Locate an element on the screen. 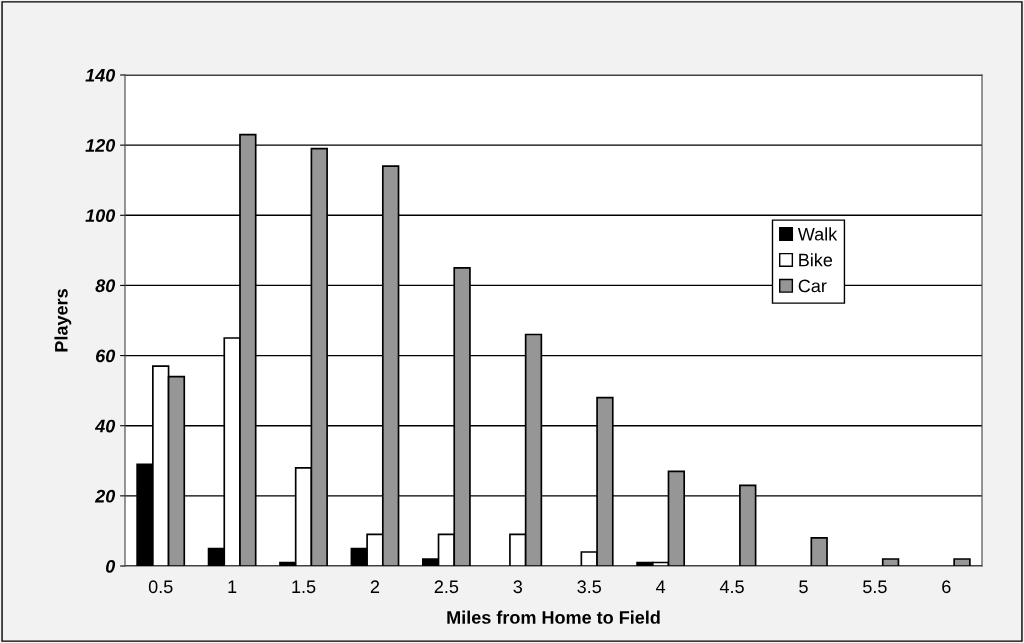 Image resolution: width=1024 pixels, height=643 pixels. legend-label: Car is located at coordinates (812, 286).